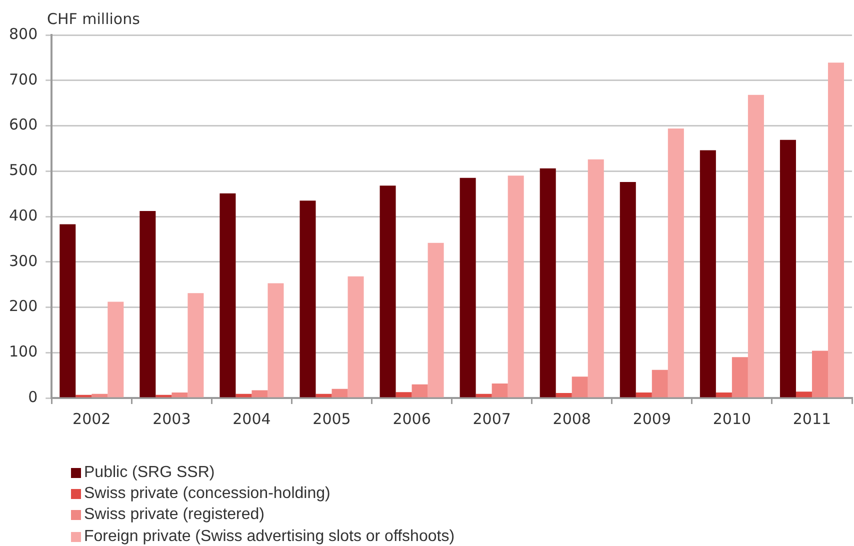  Describe the element at coordinates (331, 419) in the screenshot. I see `x-tick-label: 2005` at that location.